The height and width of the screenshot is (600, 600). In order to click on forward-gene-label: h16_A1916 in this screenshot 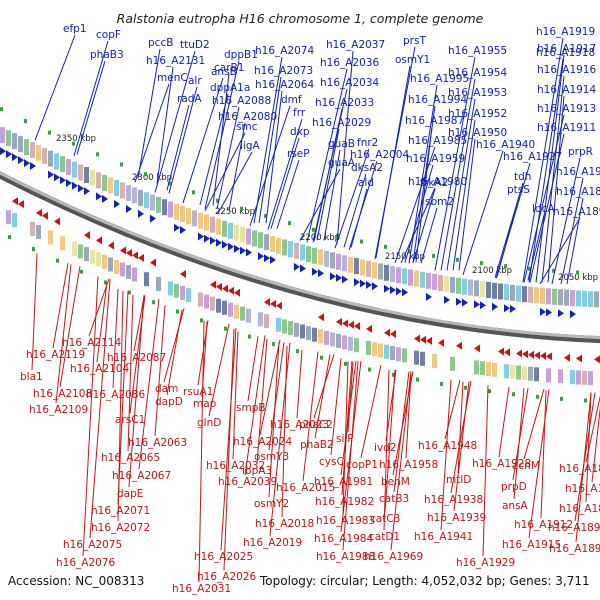, I will do `click(566, 70)`.